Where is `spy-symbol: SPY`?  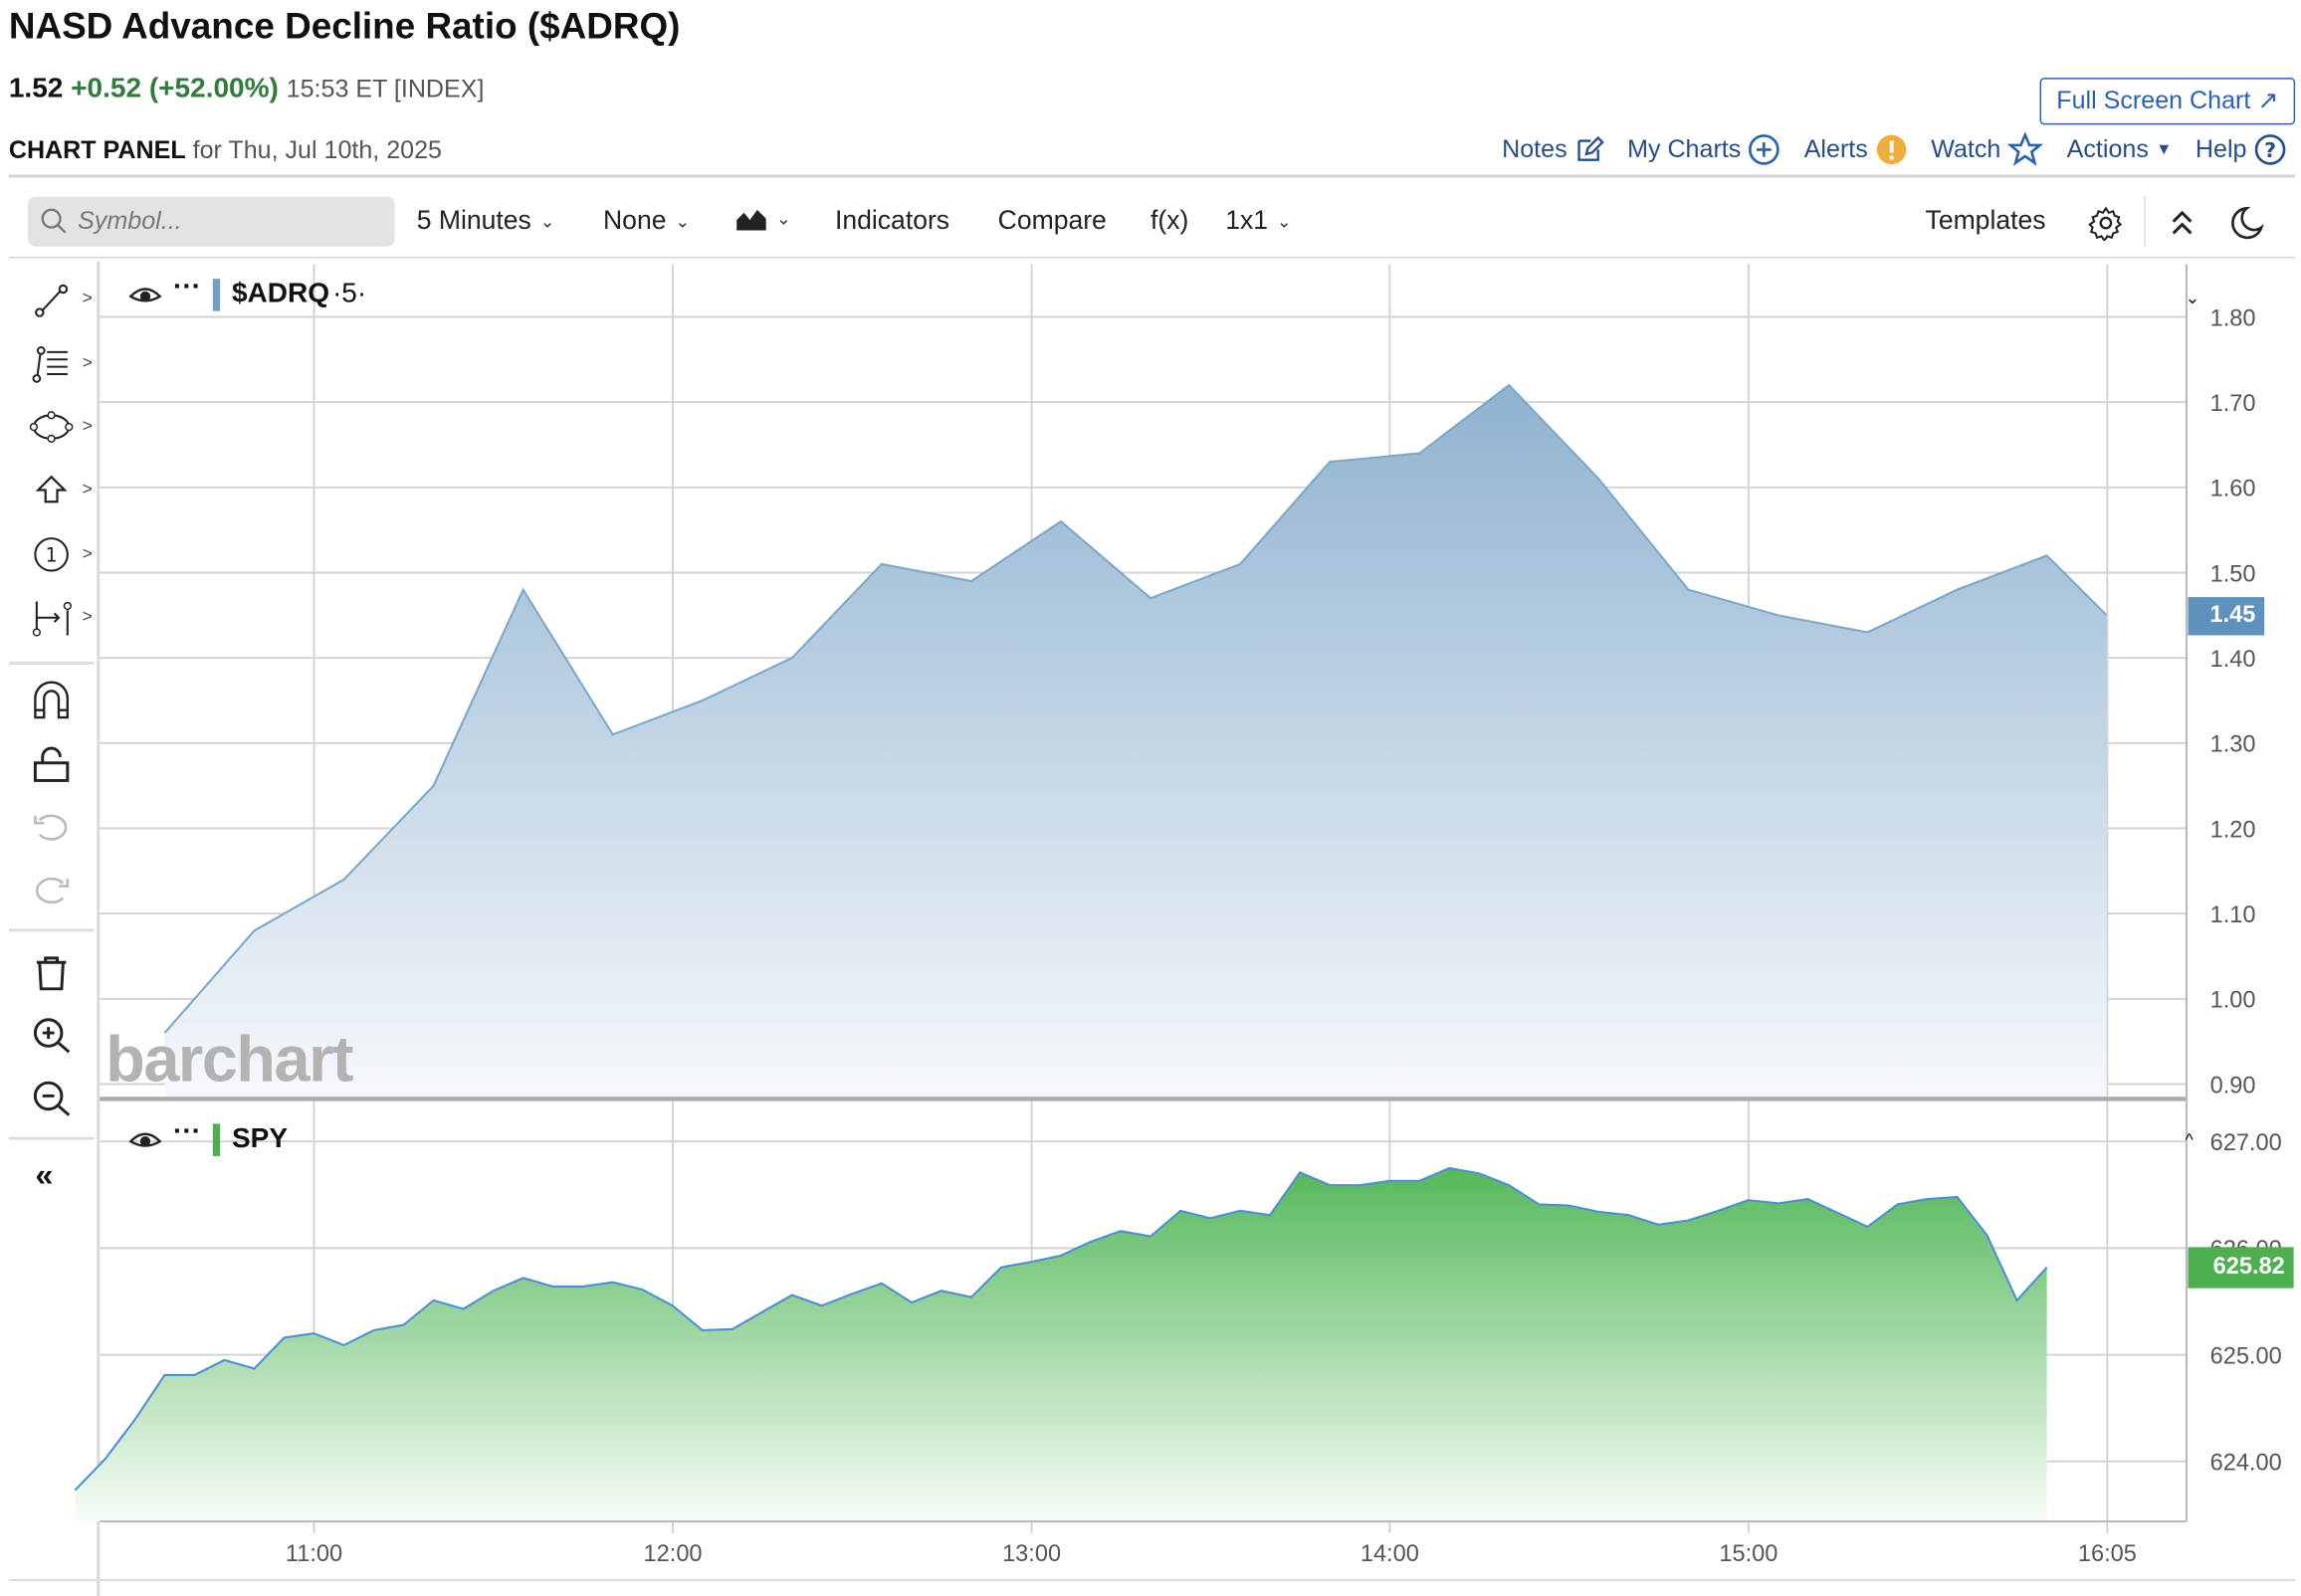 spy-symbol: SPY is located at coordinates (260, 1139).